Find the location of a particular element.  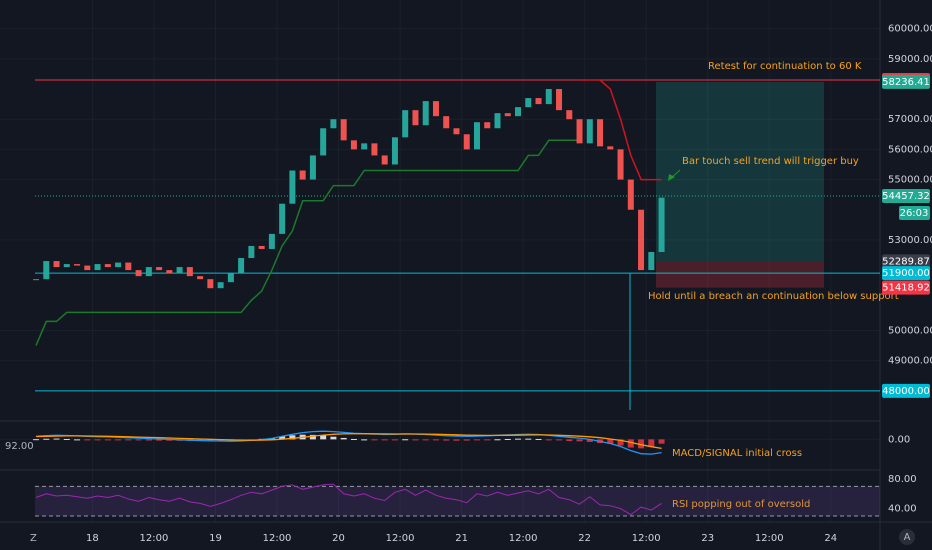

price-label: 58236.41 is located at coordinates (906, 82).